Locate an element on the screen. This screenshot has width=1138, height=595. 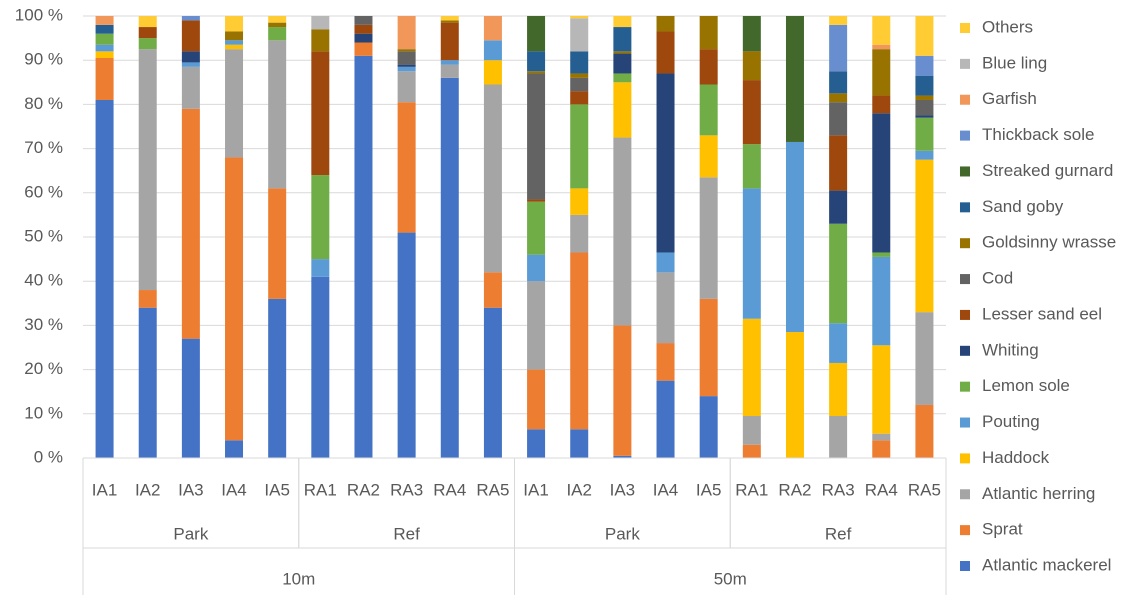
legend-label: Cod is located at coordinates (997, 278).